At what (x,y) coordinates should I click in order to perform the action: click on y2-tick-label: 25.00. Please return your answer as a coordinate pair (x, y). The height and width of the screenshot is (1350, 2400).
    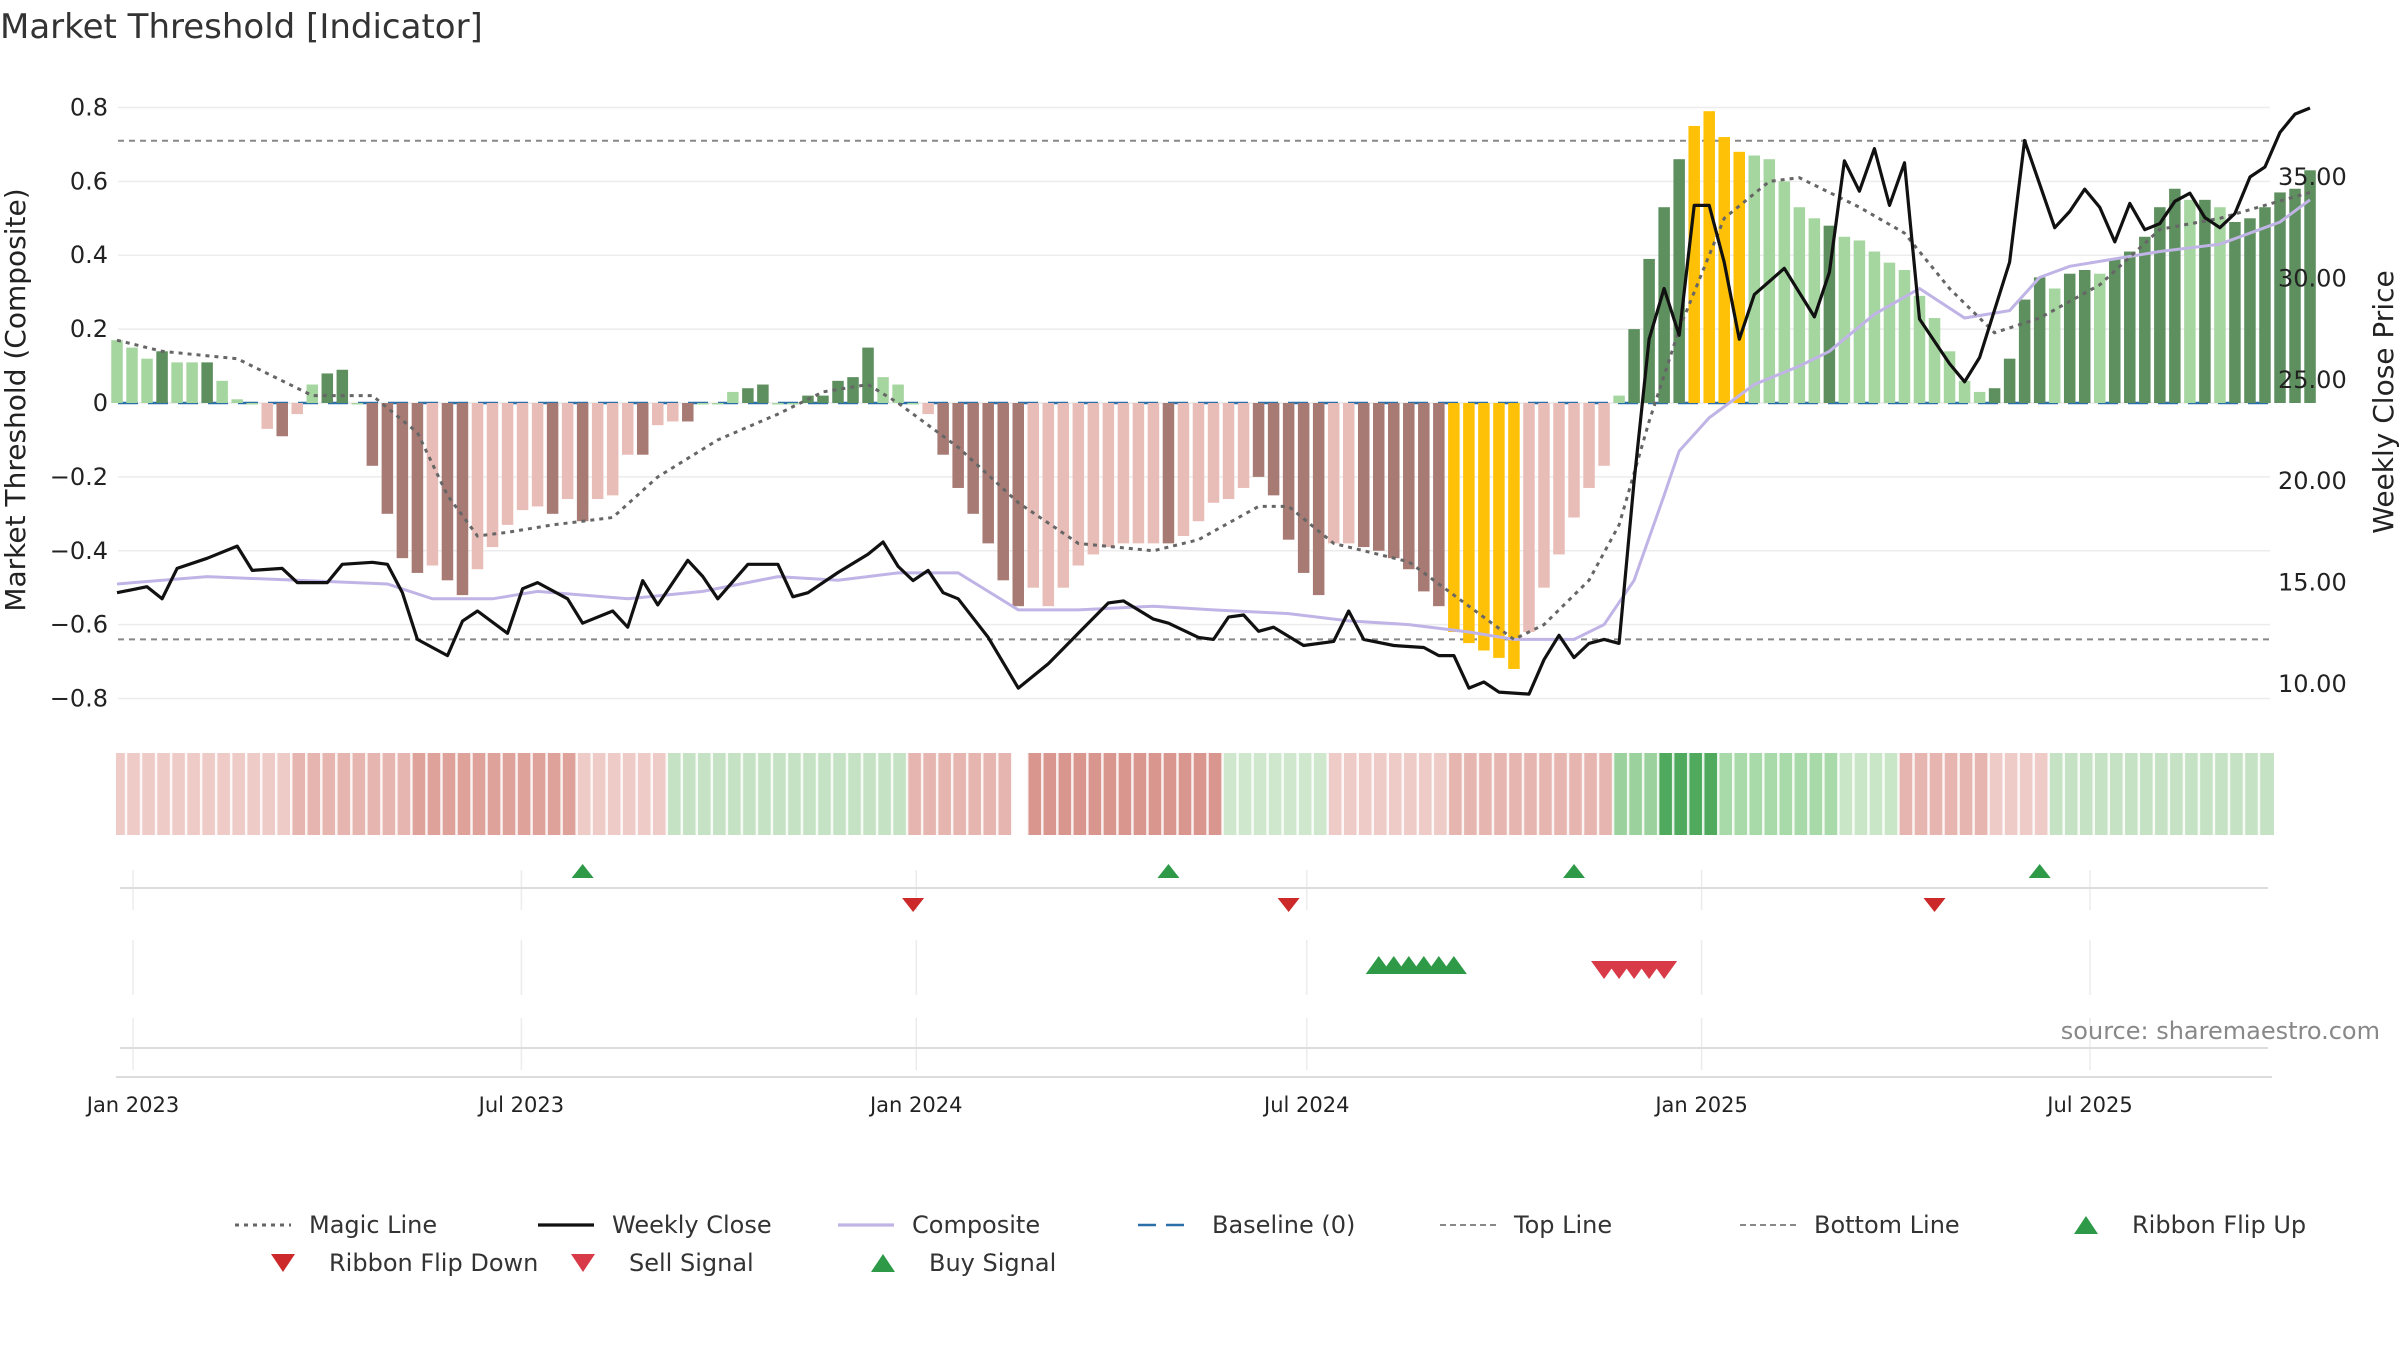
    Looking at the image, I should click on (2312, 380).